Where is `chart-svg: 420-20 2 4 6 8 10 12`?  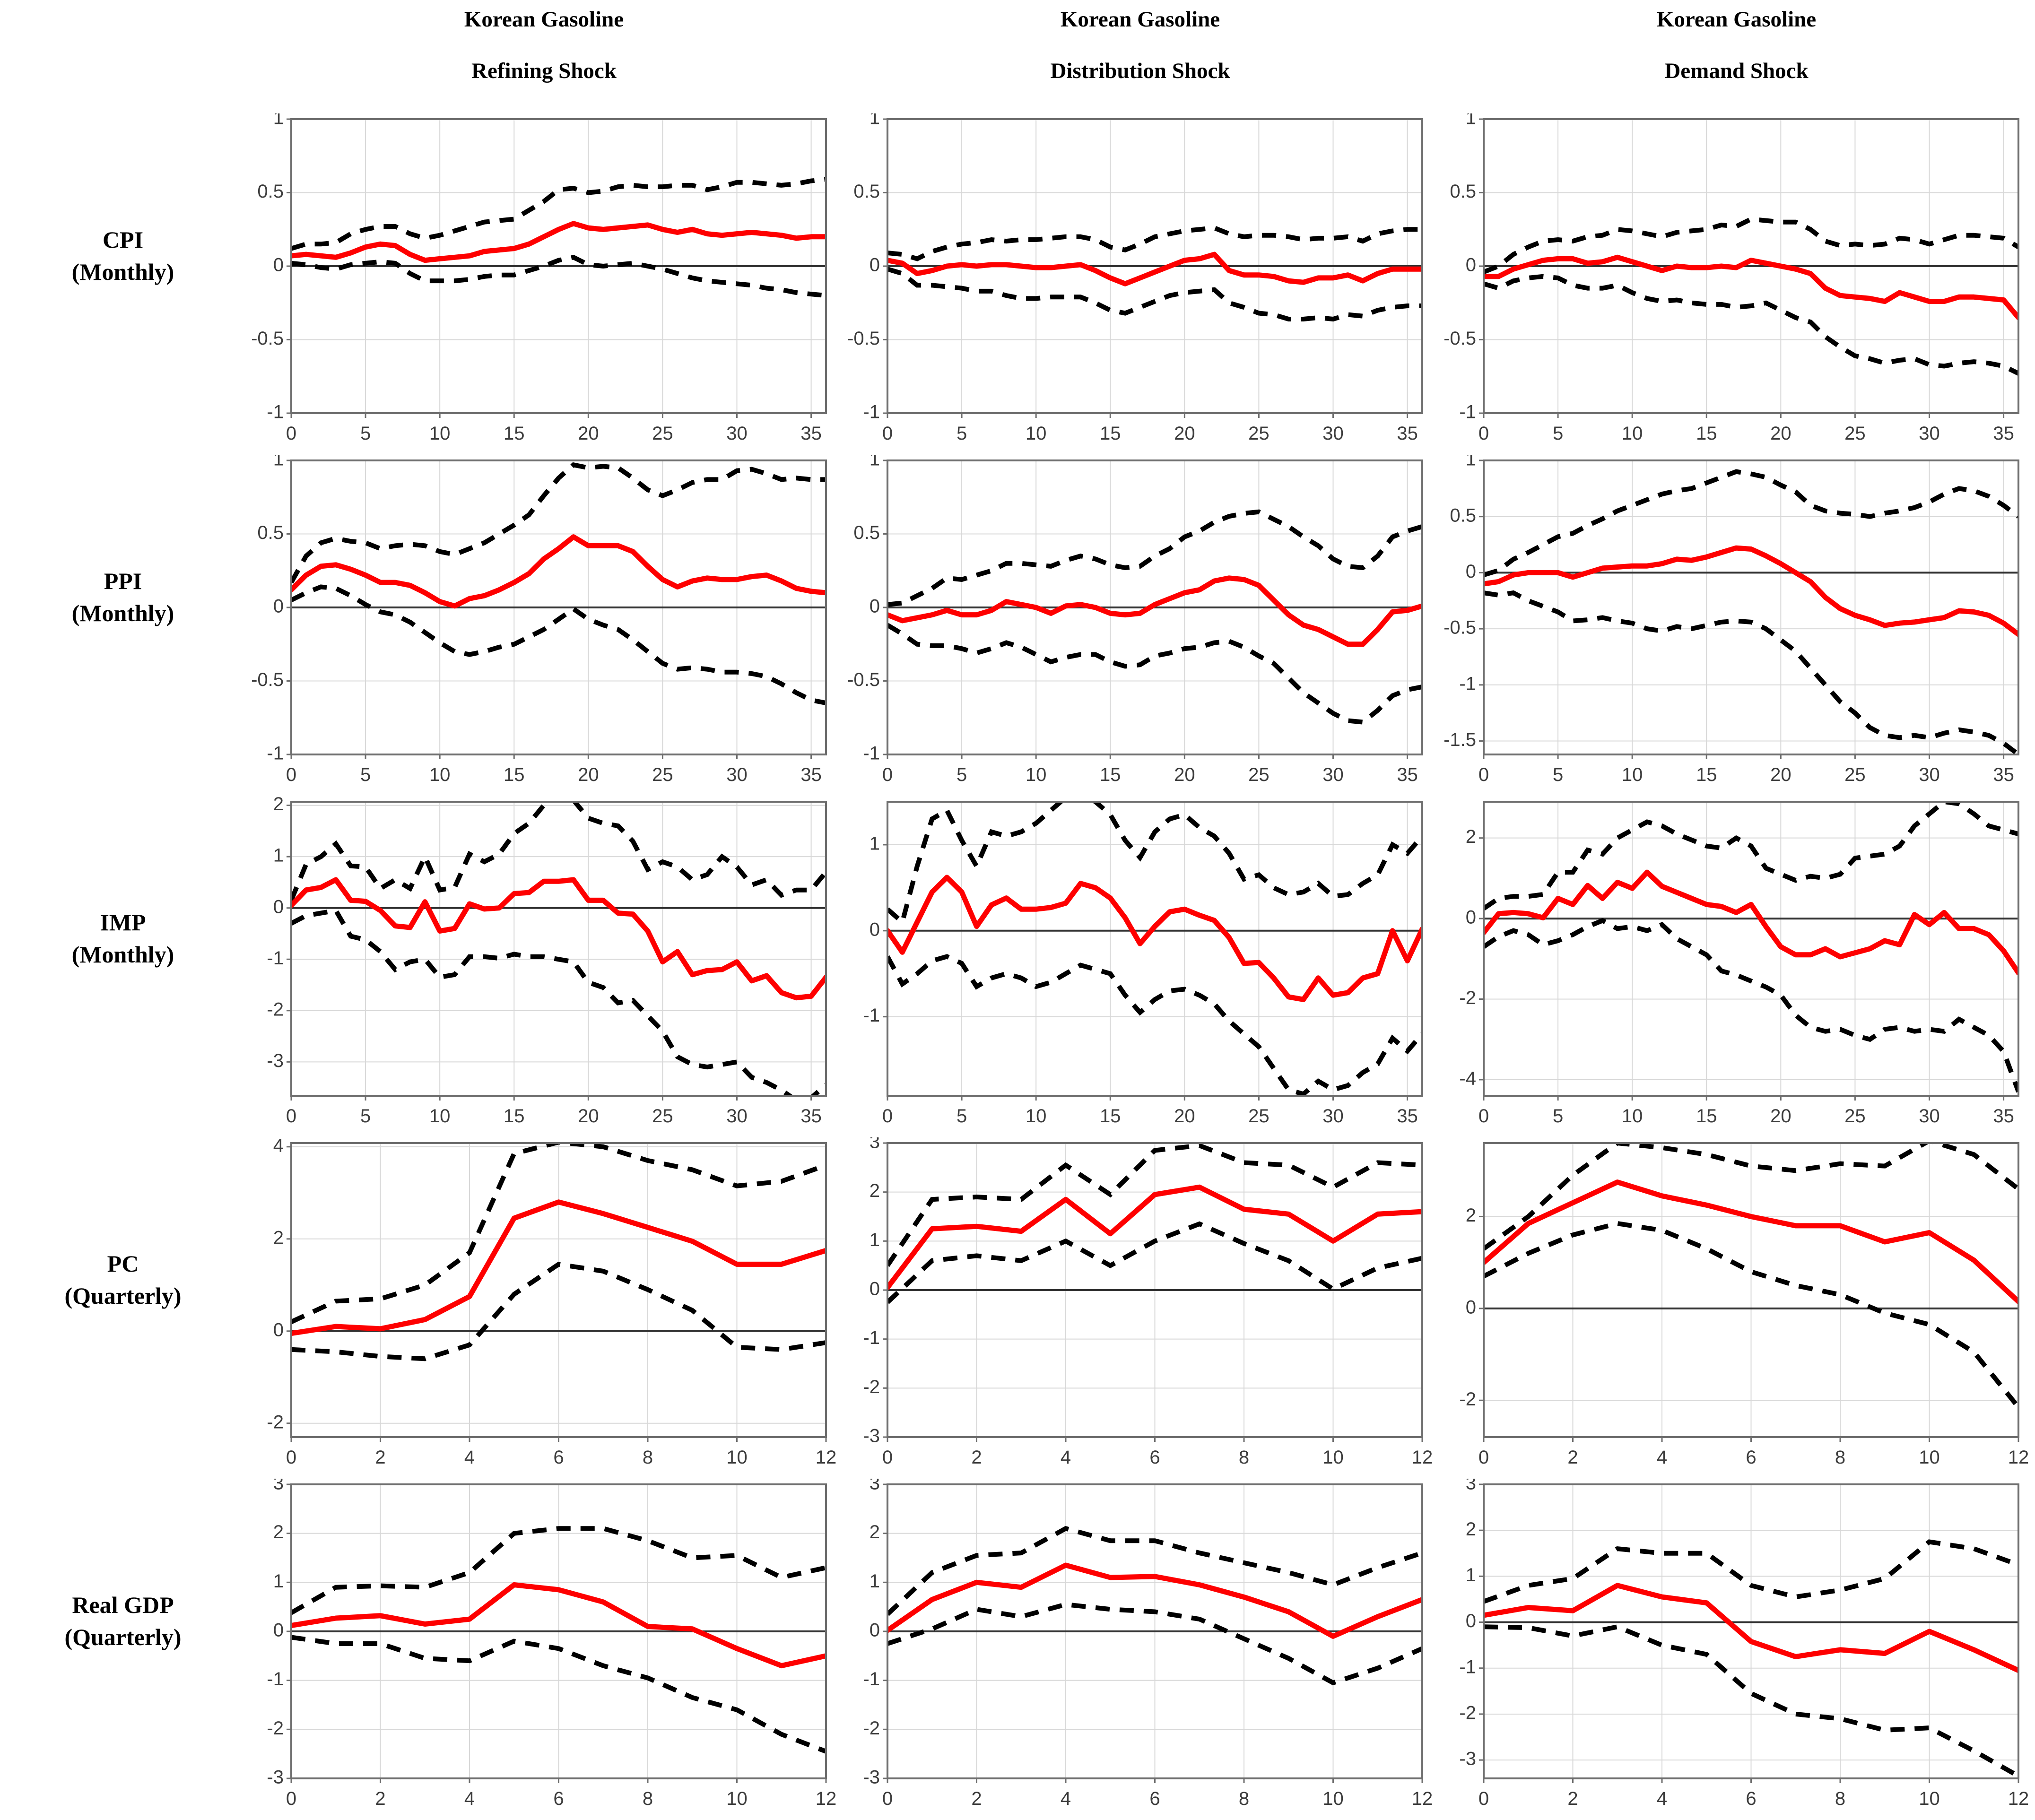 chart-svg: 420-20 2 4 6 8 10 12 is located at coordinates (551, 1302).